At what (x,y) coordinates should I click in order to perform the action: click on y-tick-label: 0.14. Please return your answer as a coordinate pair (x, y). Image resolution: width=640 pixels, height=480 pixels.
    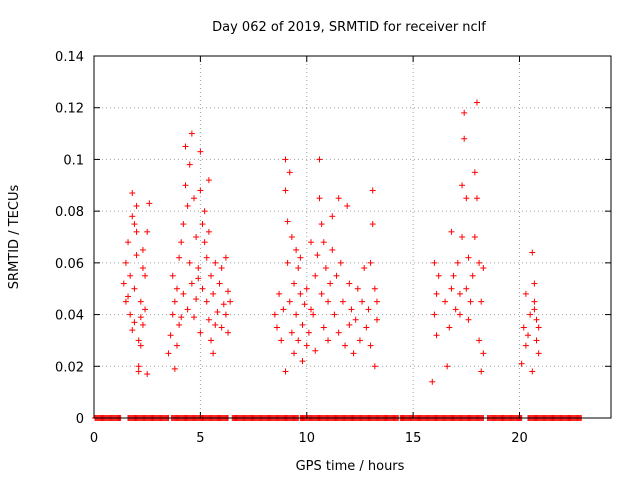
    Looking at the image, I should click on (69, 57).